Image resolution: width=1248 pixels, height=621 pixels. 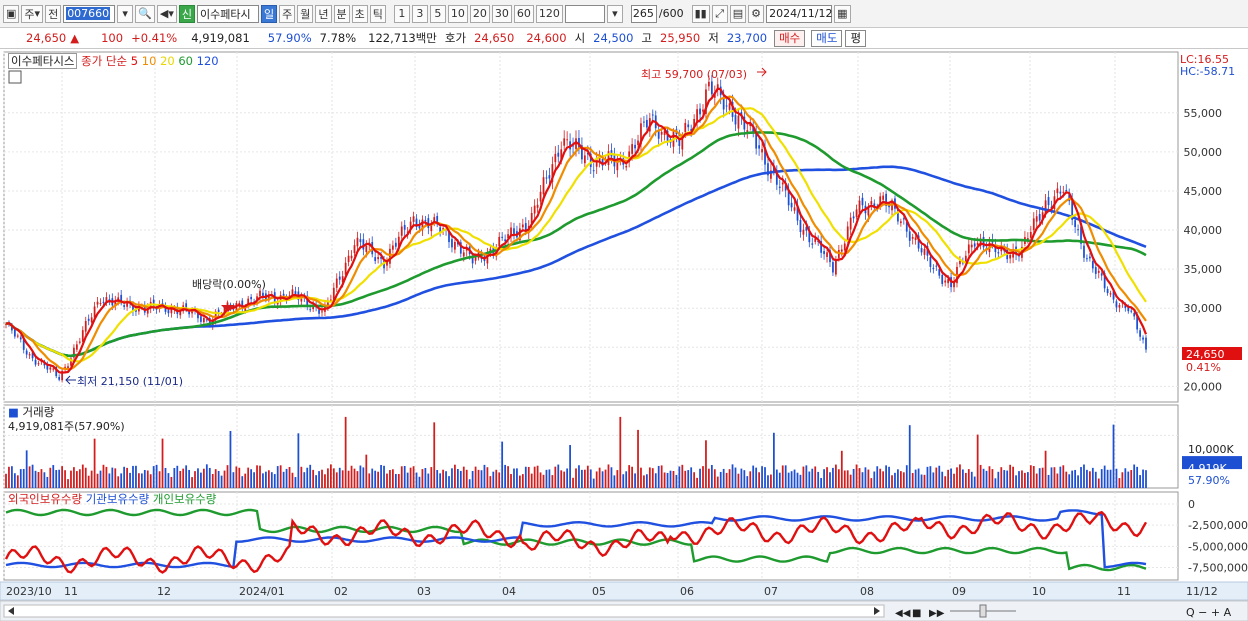 What do you see at coordinates (479, 13) in the screenshot?
I see `num-20: 20` at bounding box center [479, 13].